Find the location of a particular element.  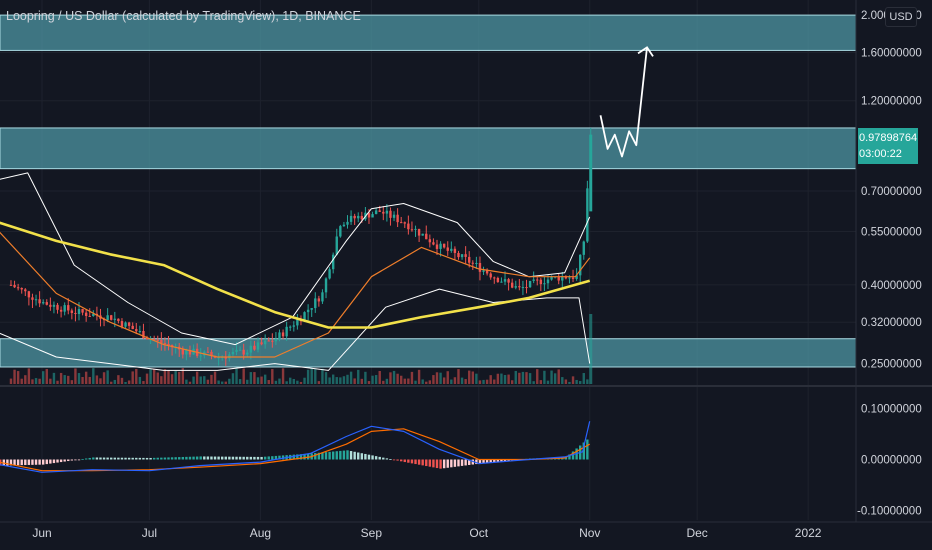

projection-arrowhead is located at coordinates (645, 51).